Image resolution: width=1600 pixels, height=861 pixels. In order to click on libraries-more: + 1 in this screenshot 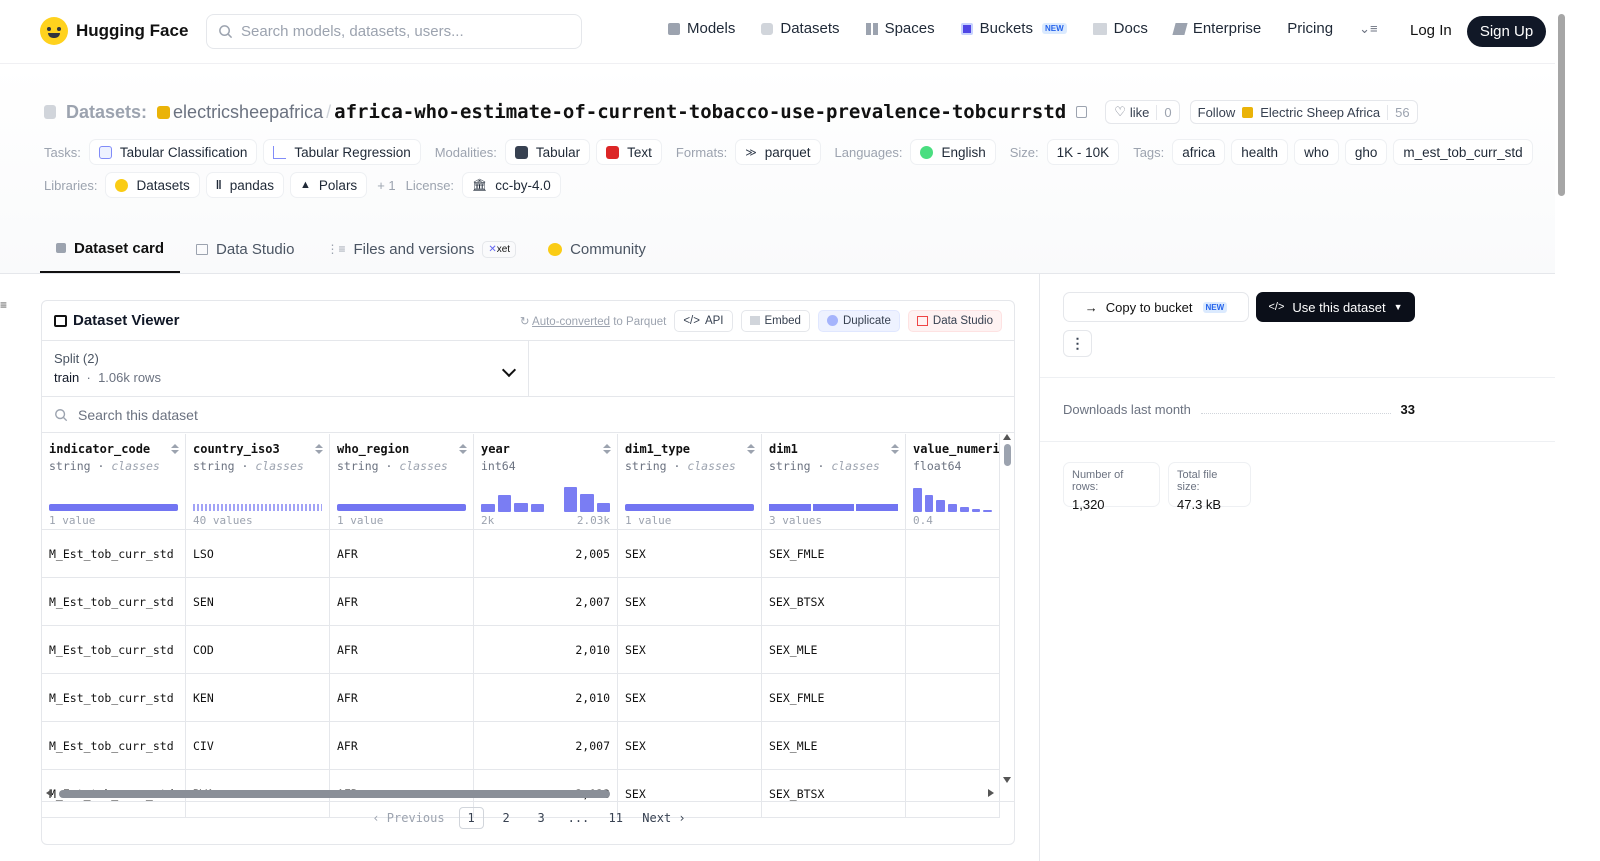, I will do `click(386, 185)`.